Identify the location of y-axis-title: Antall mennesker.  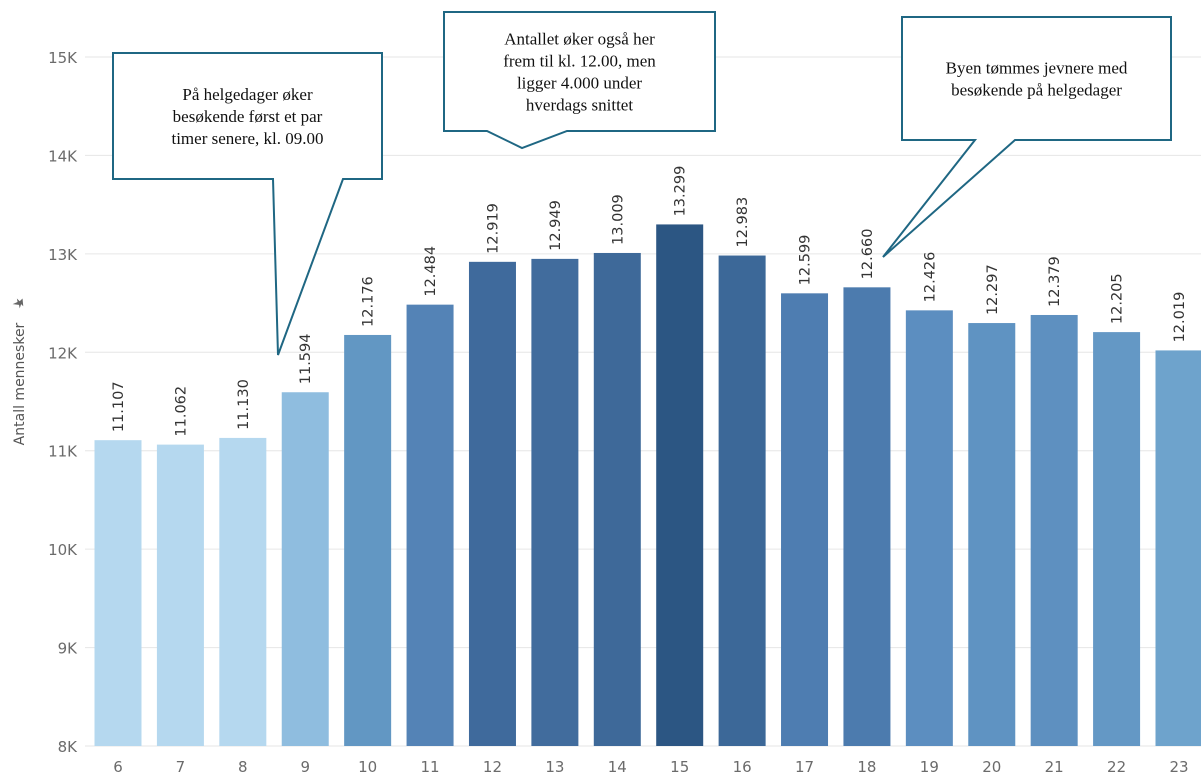
(20, 383).